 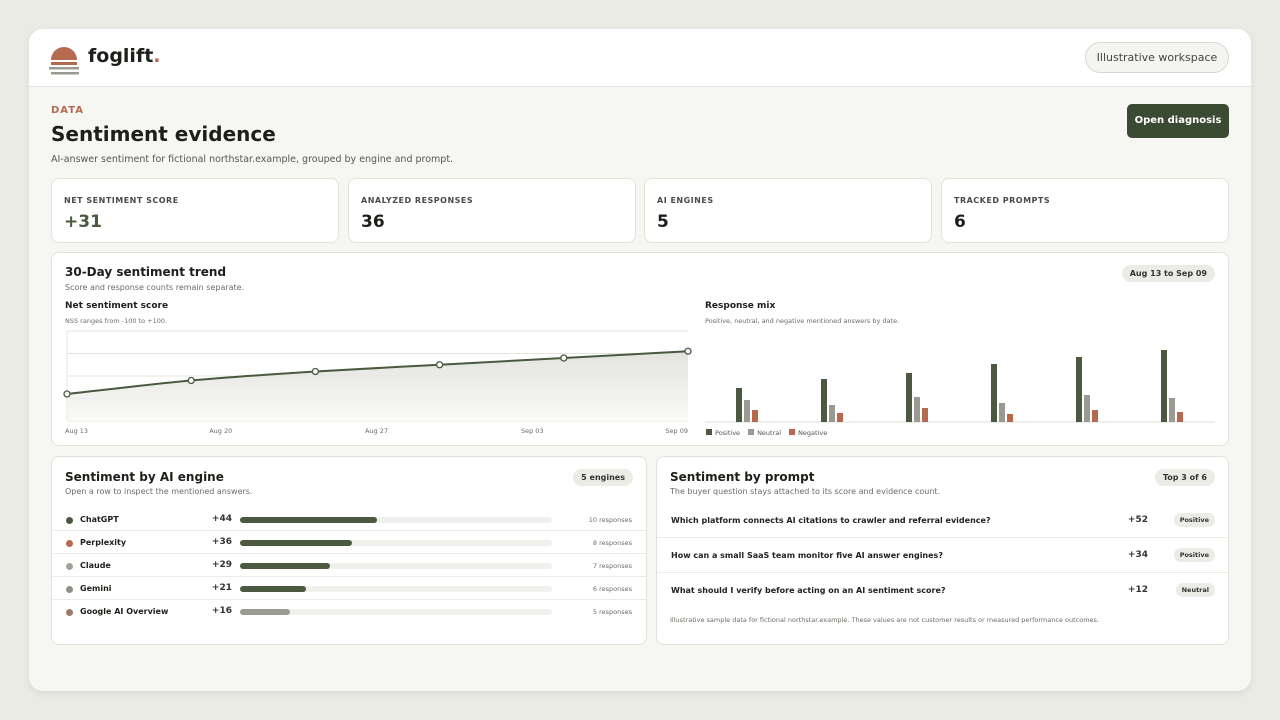 I want to click on eyebrow: DATA, so click(x=68, y=110).